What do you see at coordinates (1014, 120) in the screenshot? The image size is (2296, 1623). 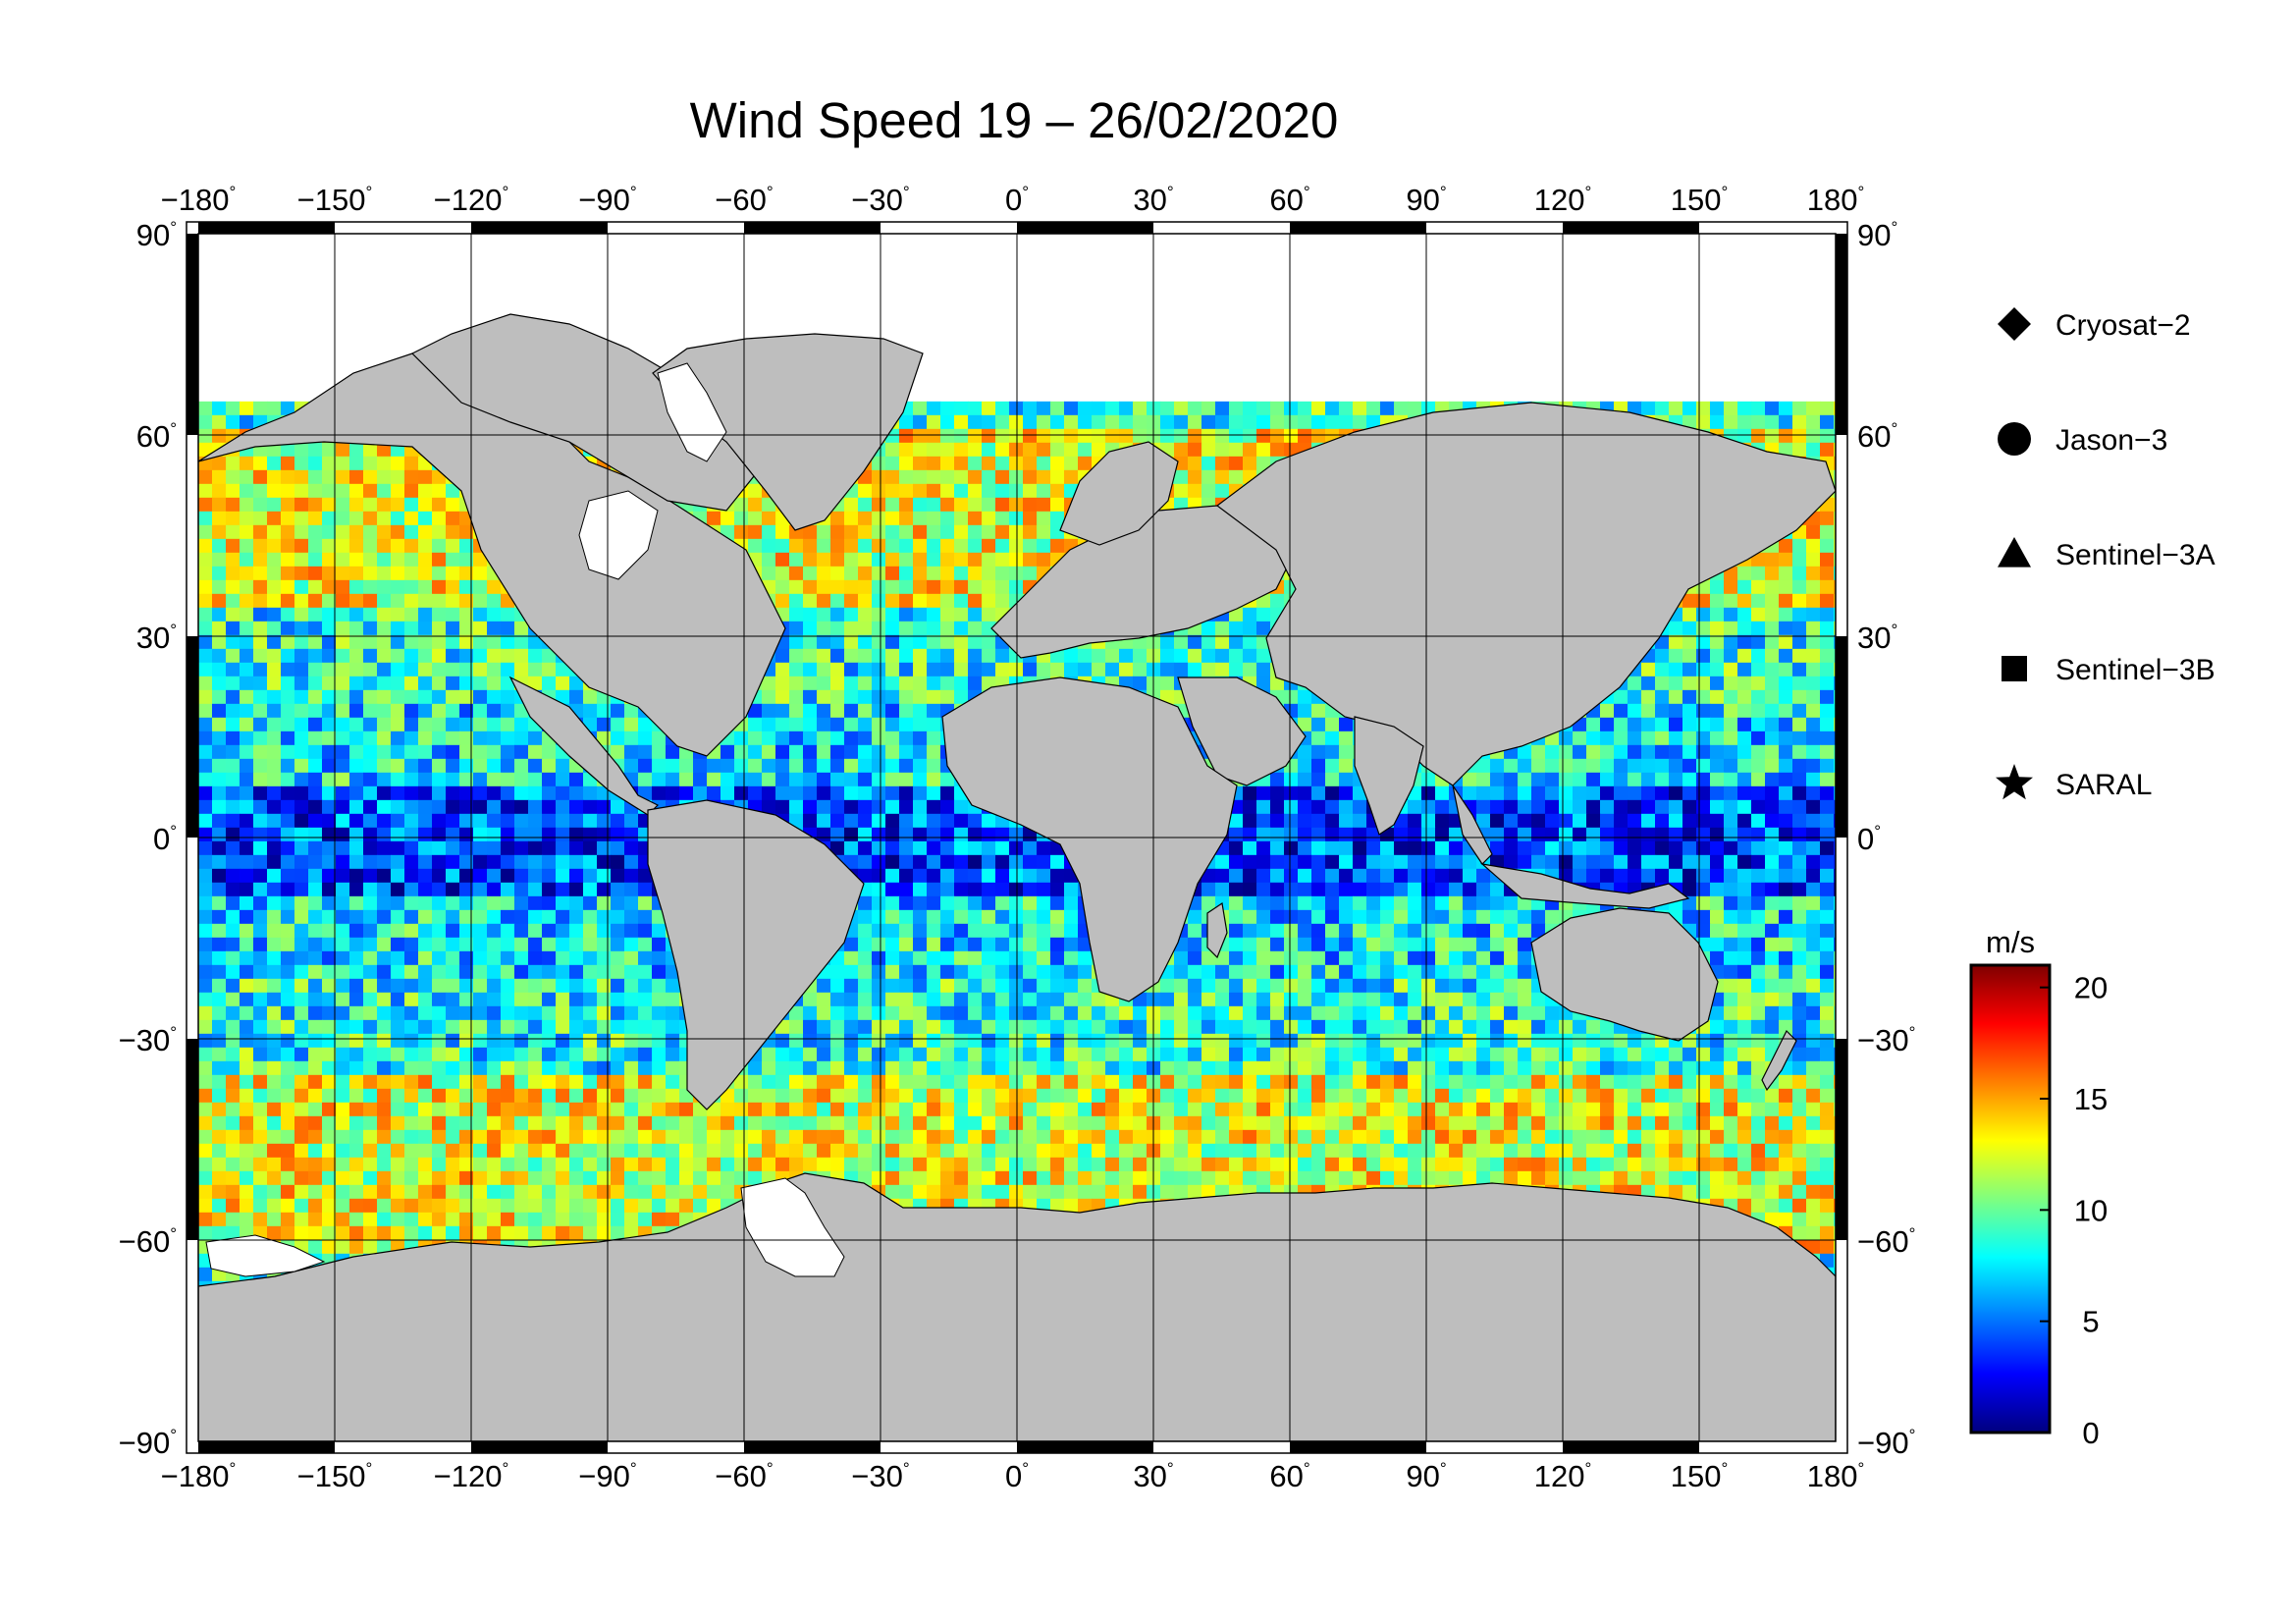 I see `chart-title: Wind Speed 19 – 26/02/2020` at bounding box center [1014, 120].